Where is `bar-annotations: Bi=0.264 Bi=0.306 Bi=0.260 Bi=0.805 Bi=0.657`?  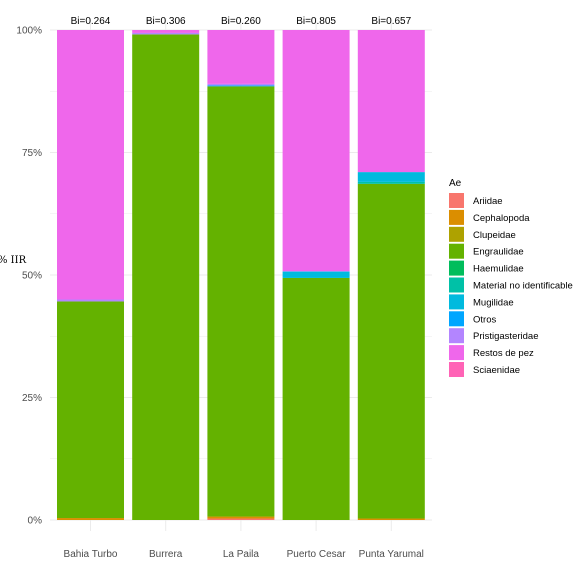 bar-annotations: Bi=0.264 Bi=0.306 Bi=0.260 Bi=0.805 Bi=0.657 is located at coordinates (241, 21).